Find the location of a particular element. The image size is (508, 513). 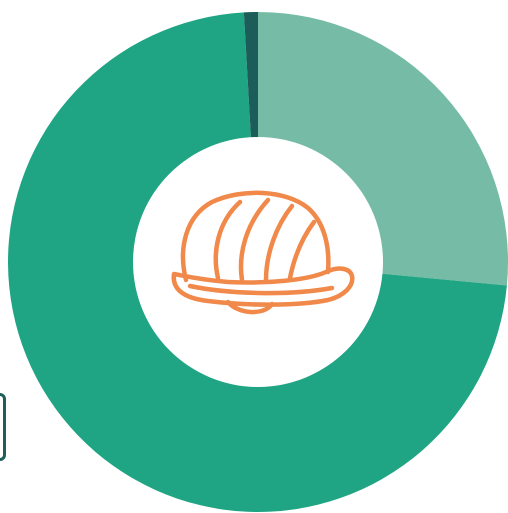

hard-hat-icon is located at coordinates (263, 252).